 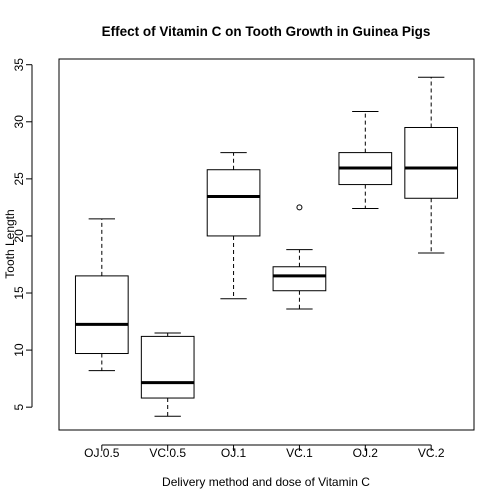 I want to click on y-tick-label-5: 5, so click(x=19, y=407).